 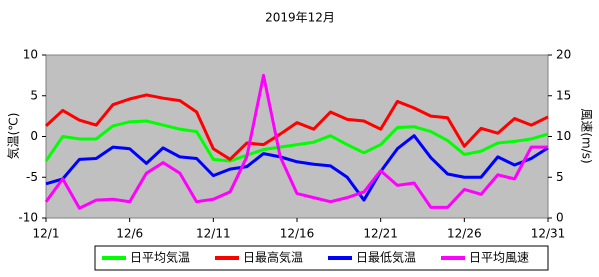 What do you see at coordinates (34, 95) in the screenshot?
I see `y-tick-label: 5` at bounding box center [34, 95].